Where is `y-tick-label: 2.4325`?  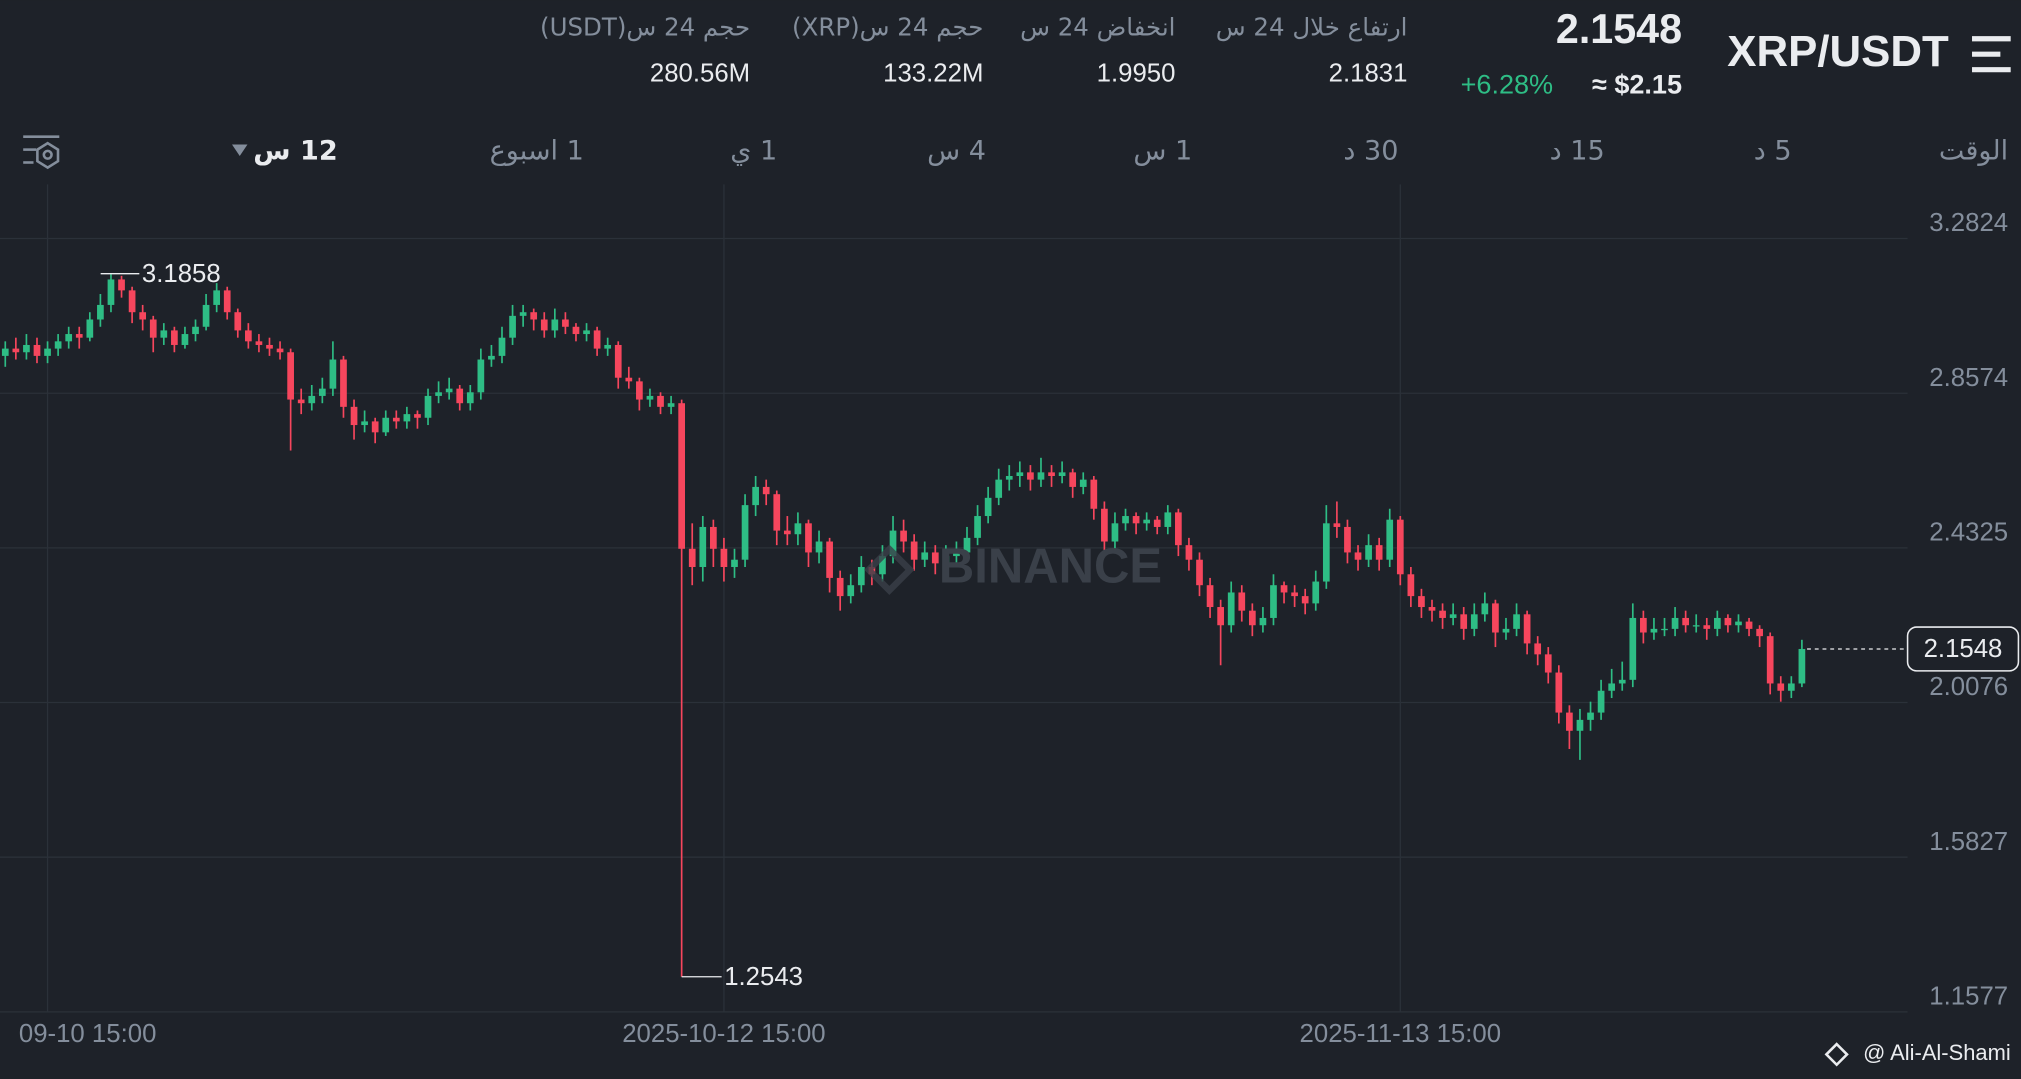 y-tick-label: 2.4325 is located at coordinates (1968, 533).